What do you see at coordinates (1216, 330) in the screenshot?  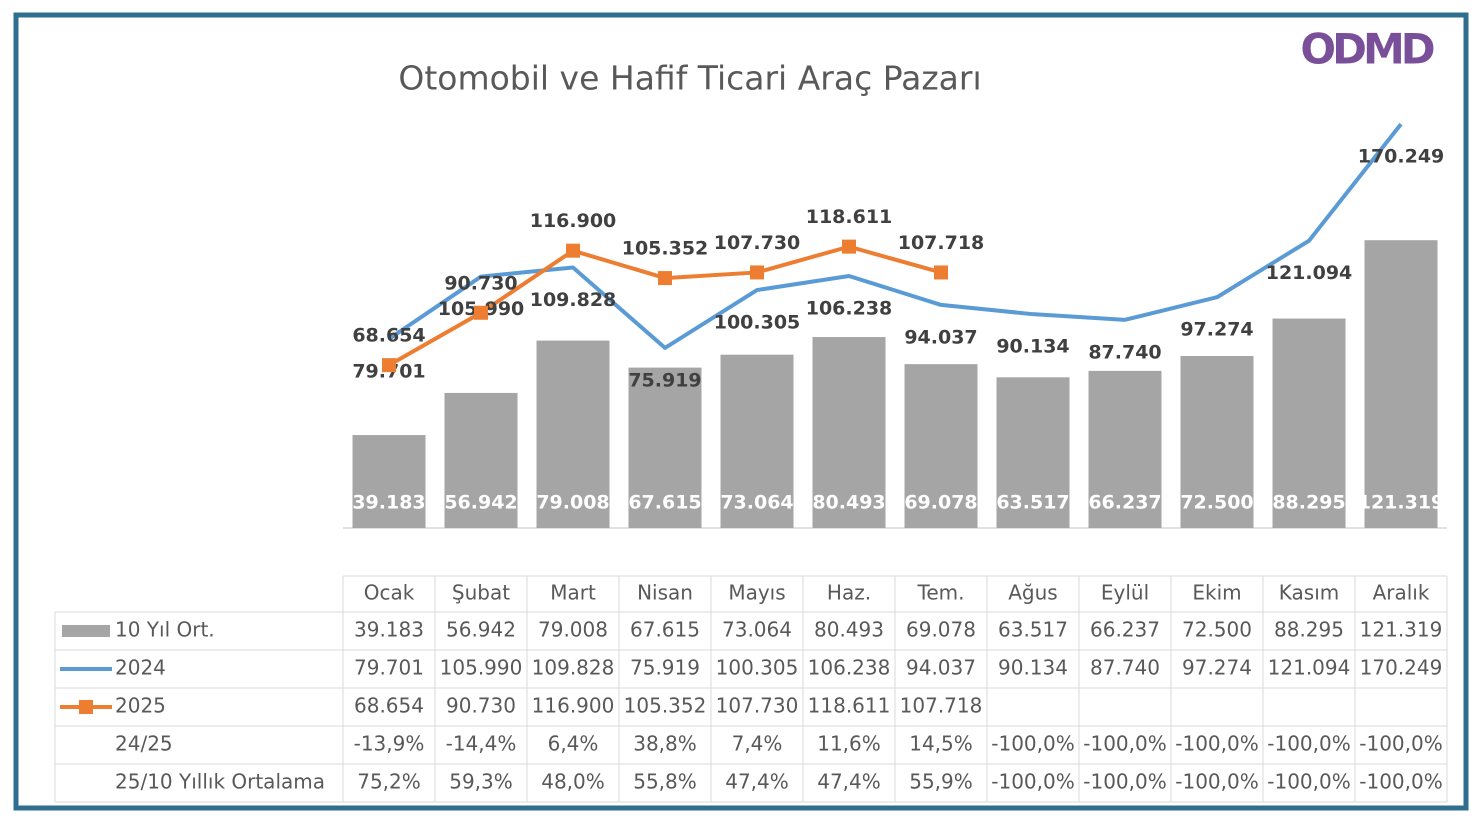 I see `data-label: 97.274` at bounding box center [1216, 330].